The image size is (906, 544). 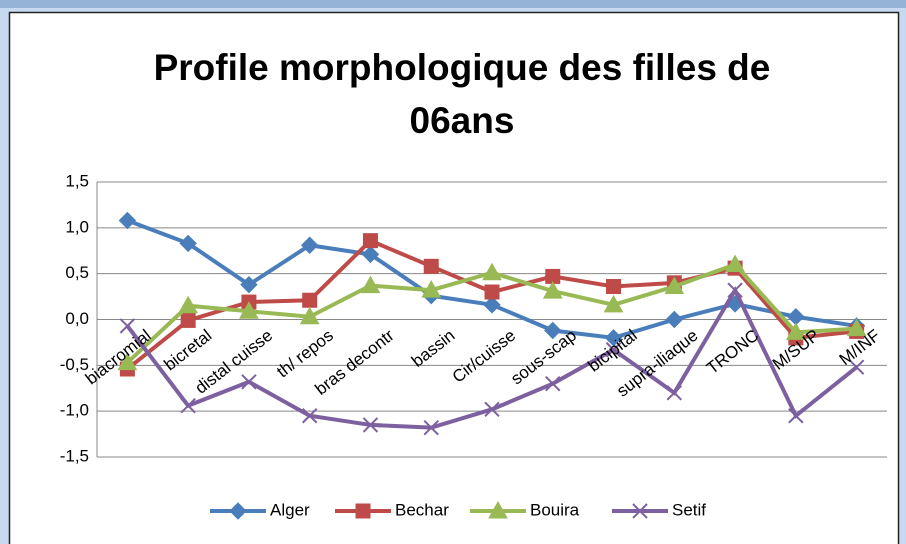 What do you see at coordinates (74, 410) in the screenshot?
I see `y-tick-label: -1,0` at bounding box center [74, 410].